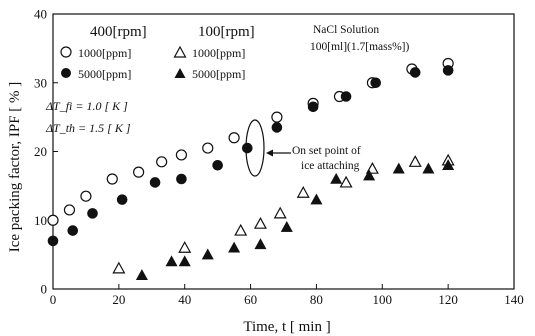 The width and height of the screenshot is (535, 336). I want to click on legend-label-400-5000: 5000[ppm], so click(104, 74).